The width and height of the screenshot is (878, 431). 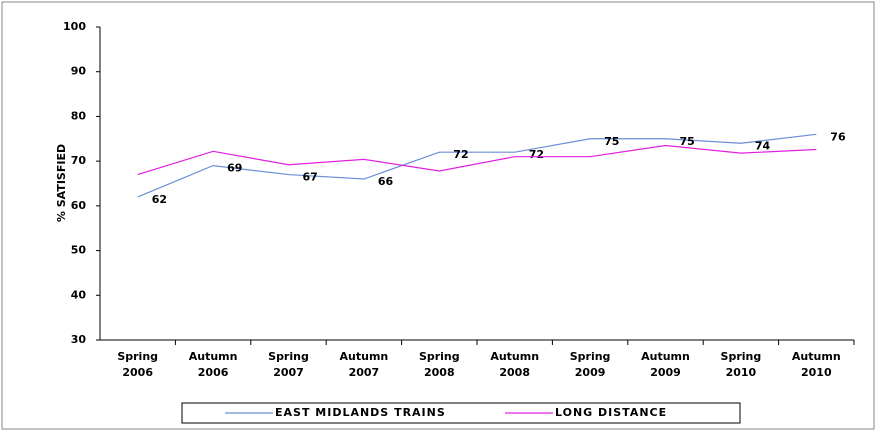 What do you see at coordinates (461, 413) in the screenshot?
I see `legend-box` at bounding box center [461, 413].